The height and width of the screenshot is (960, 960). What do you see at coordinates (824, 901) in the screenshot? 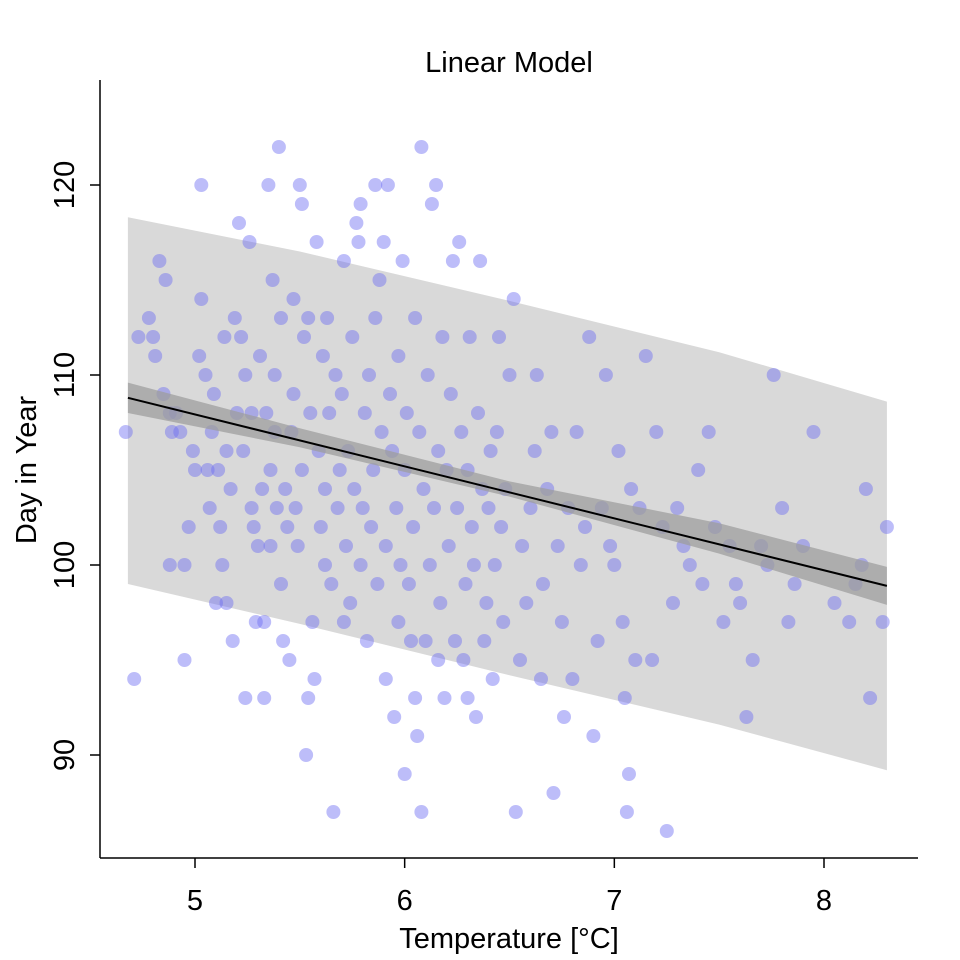
I see `x-tick-label: 8` at bounding box center [824, 901].